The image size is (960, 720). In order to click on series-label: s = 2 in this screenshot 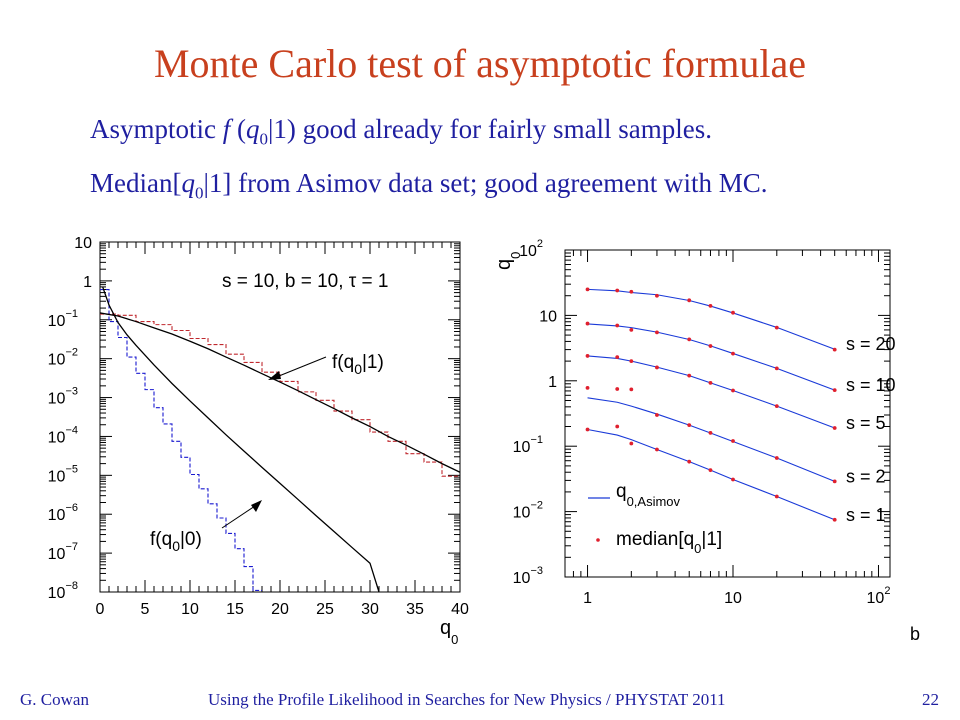, I will do `click(866, 476)`.